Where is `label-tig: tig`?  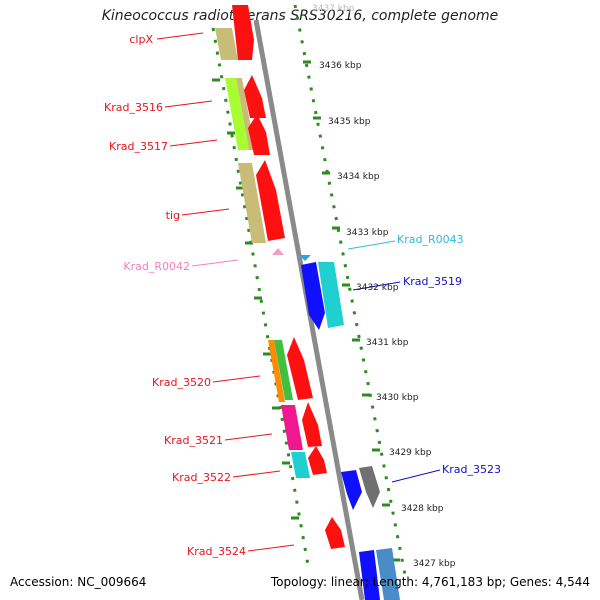
label-tig: tig is located at coordinates (173, 215).